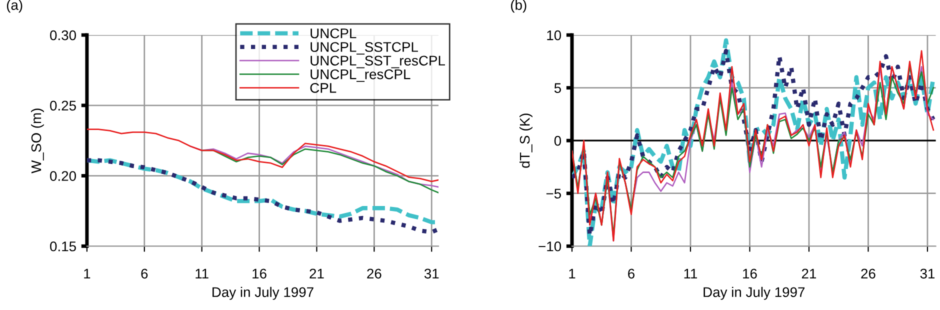 Image resolution: width=940 pixels, height=310 pixels. What do you see at coordinates (63, 176) in the screenshot?
I see `y-tick-label: 0.20` at bounding box center [63, 176].